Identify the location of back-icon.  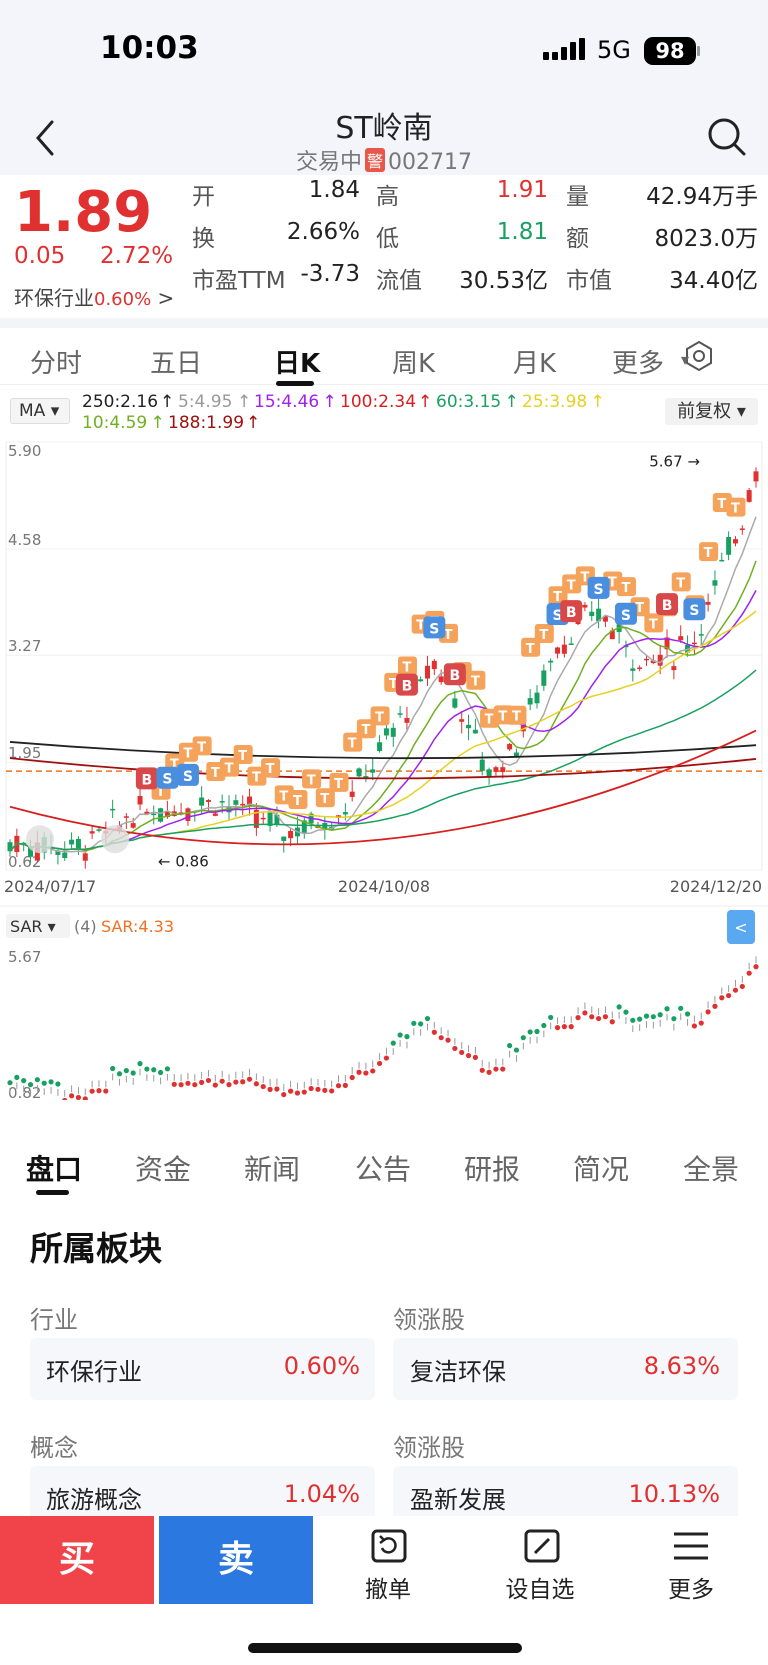
(45, 138).